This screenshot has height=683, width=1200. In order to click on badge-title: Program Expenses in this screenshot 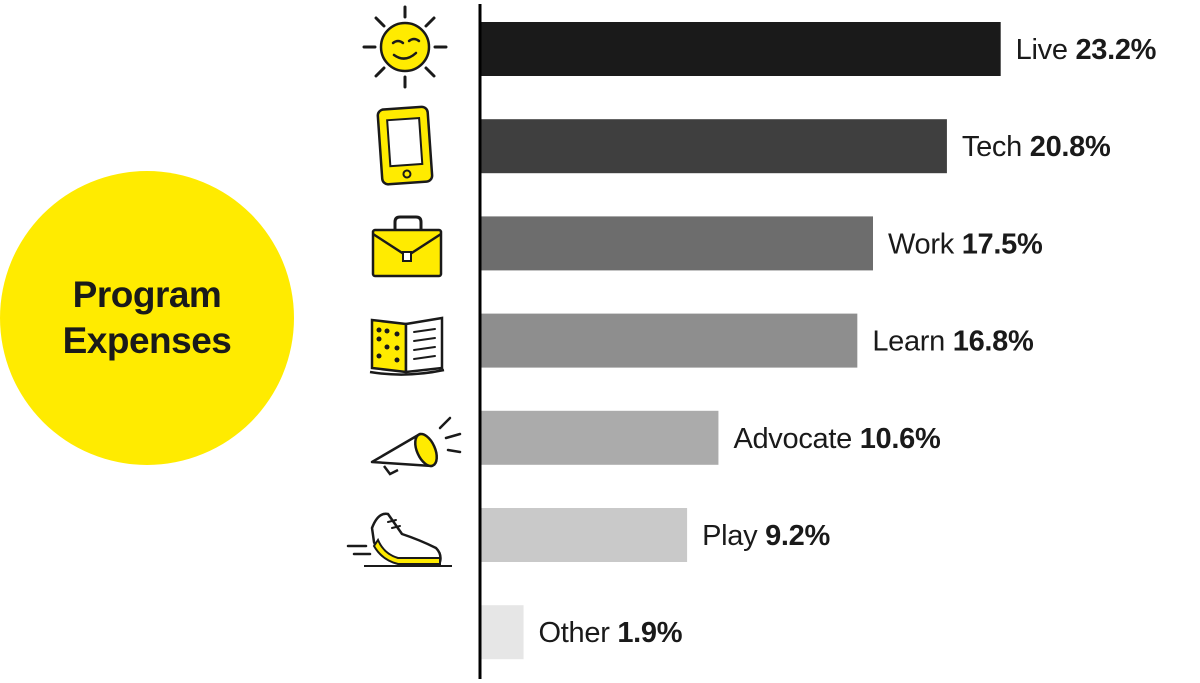, I will do `click(147, 317)`.